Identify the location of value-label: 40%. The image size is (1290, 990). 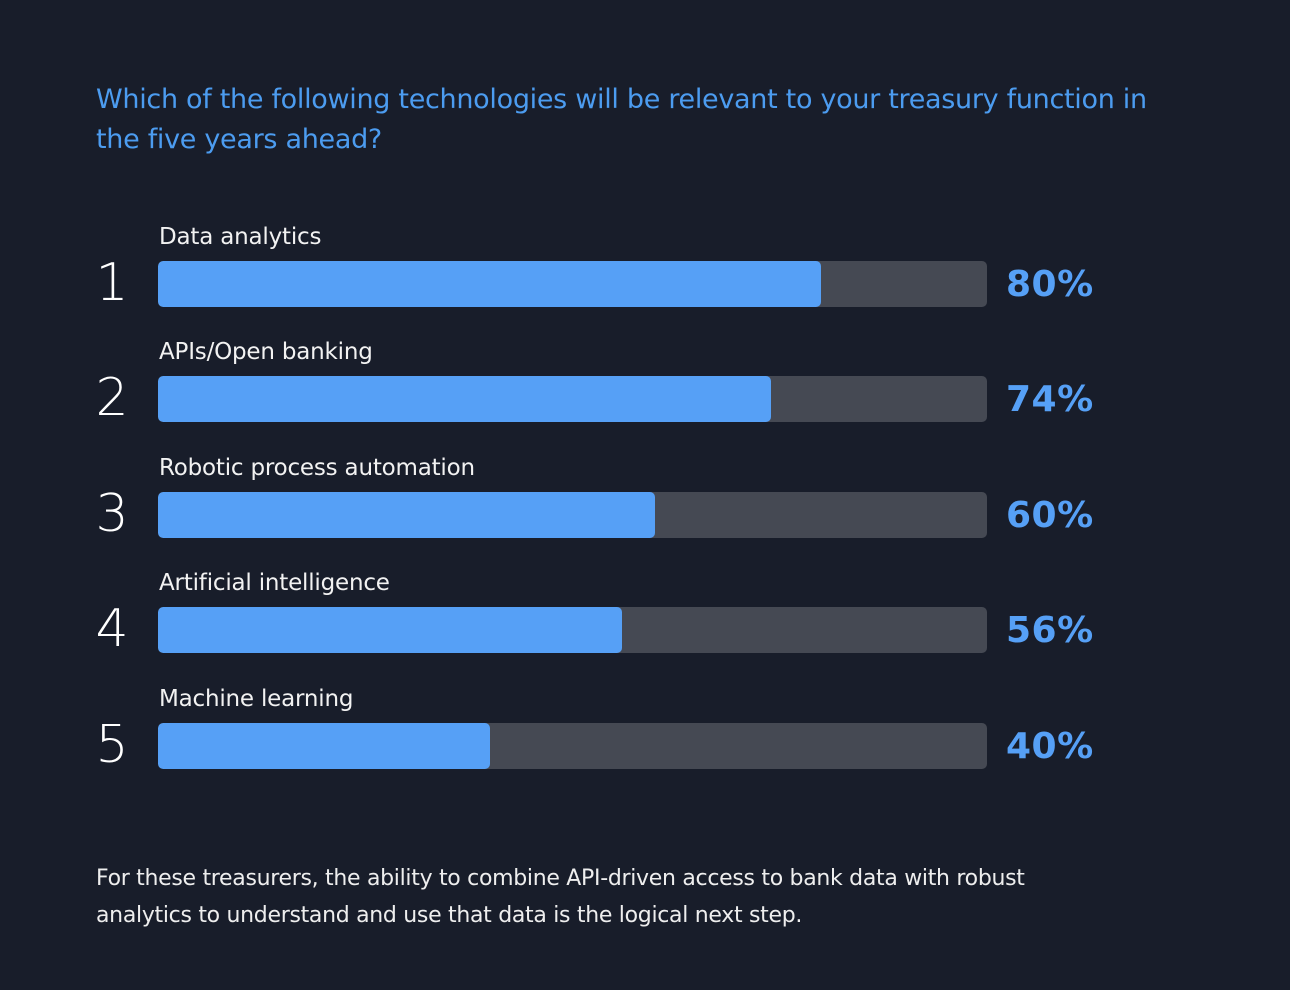
(1050, 746).